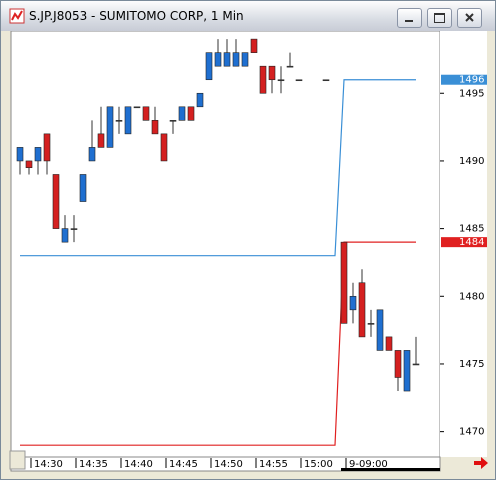  I want to click on price-tag-label: 1484, so click(471, 242).